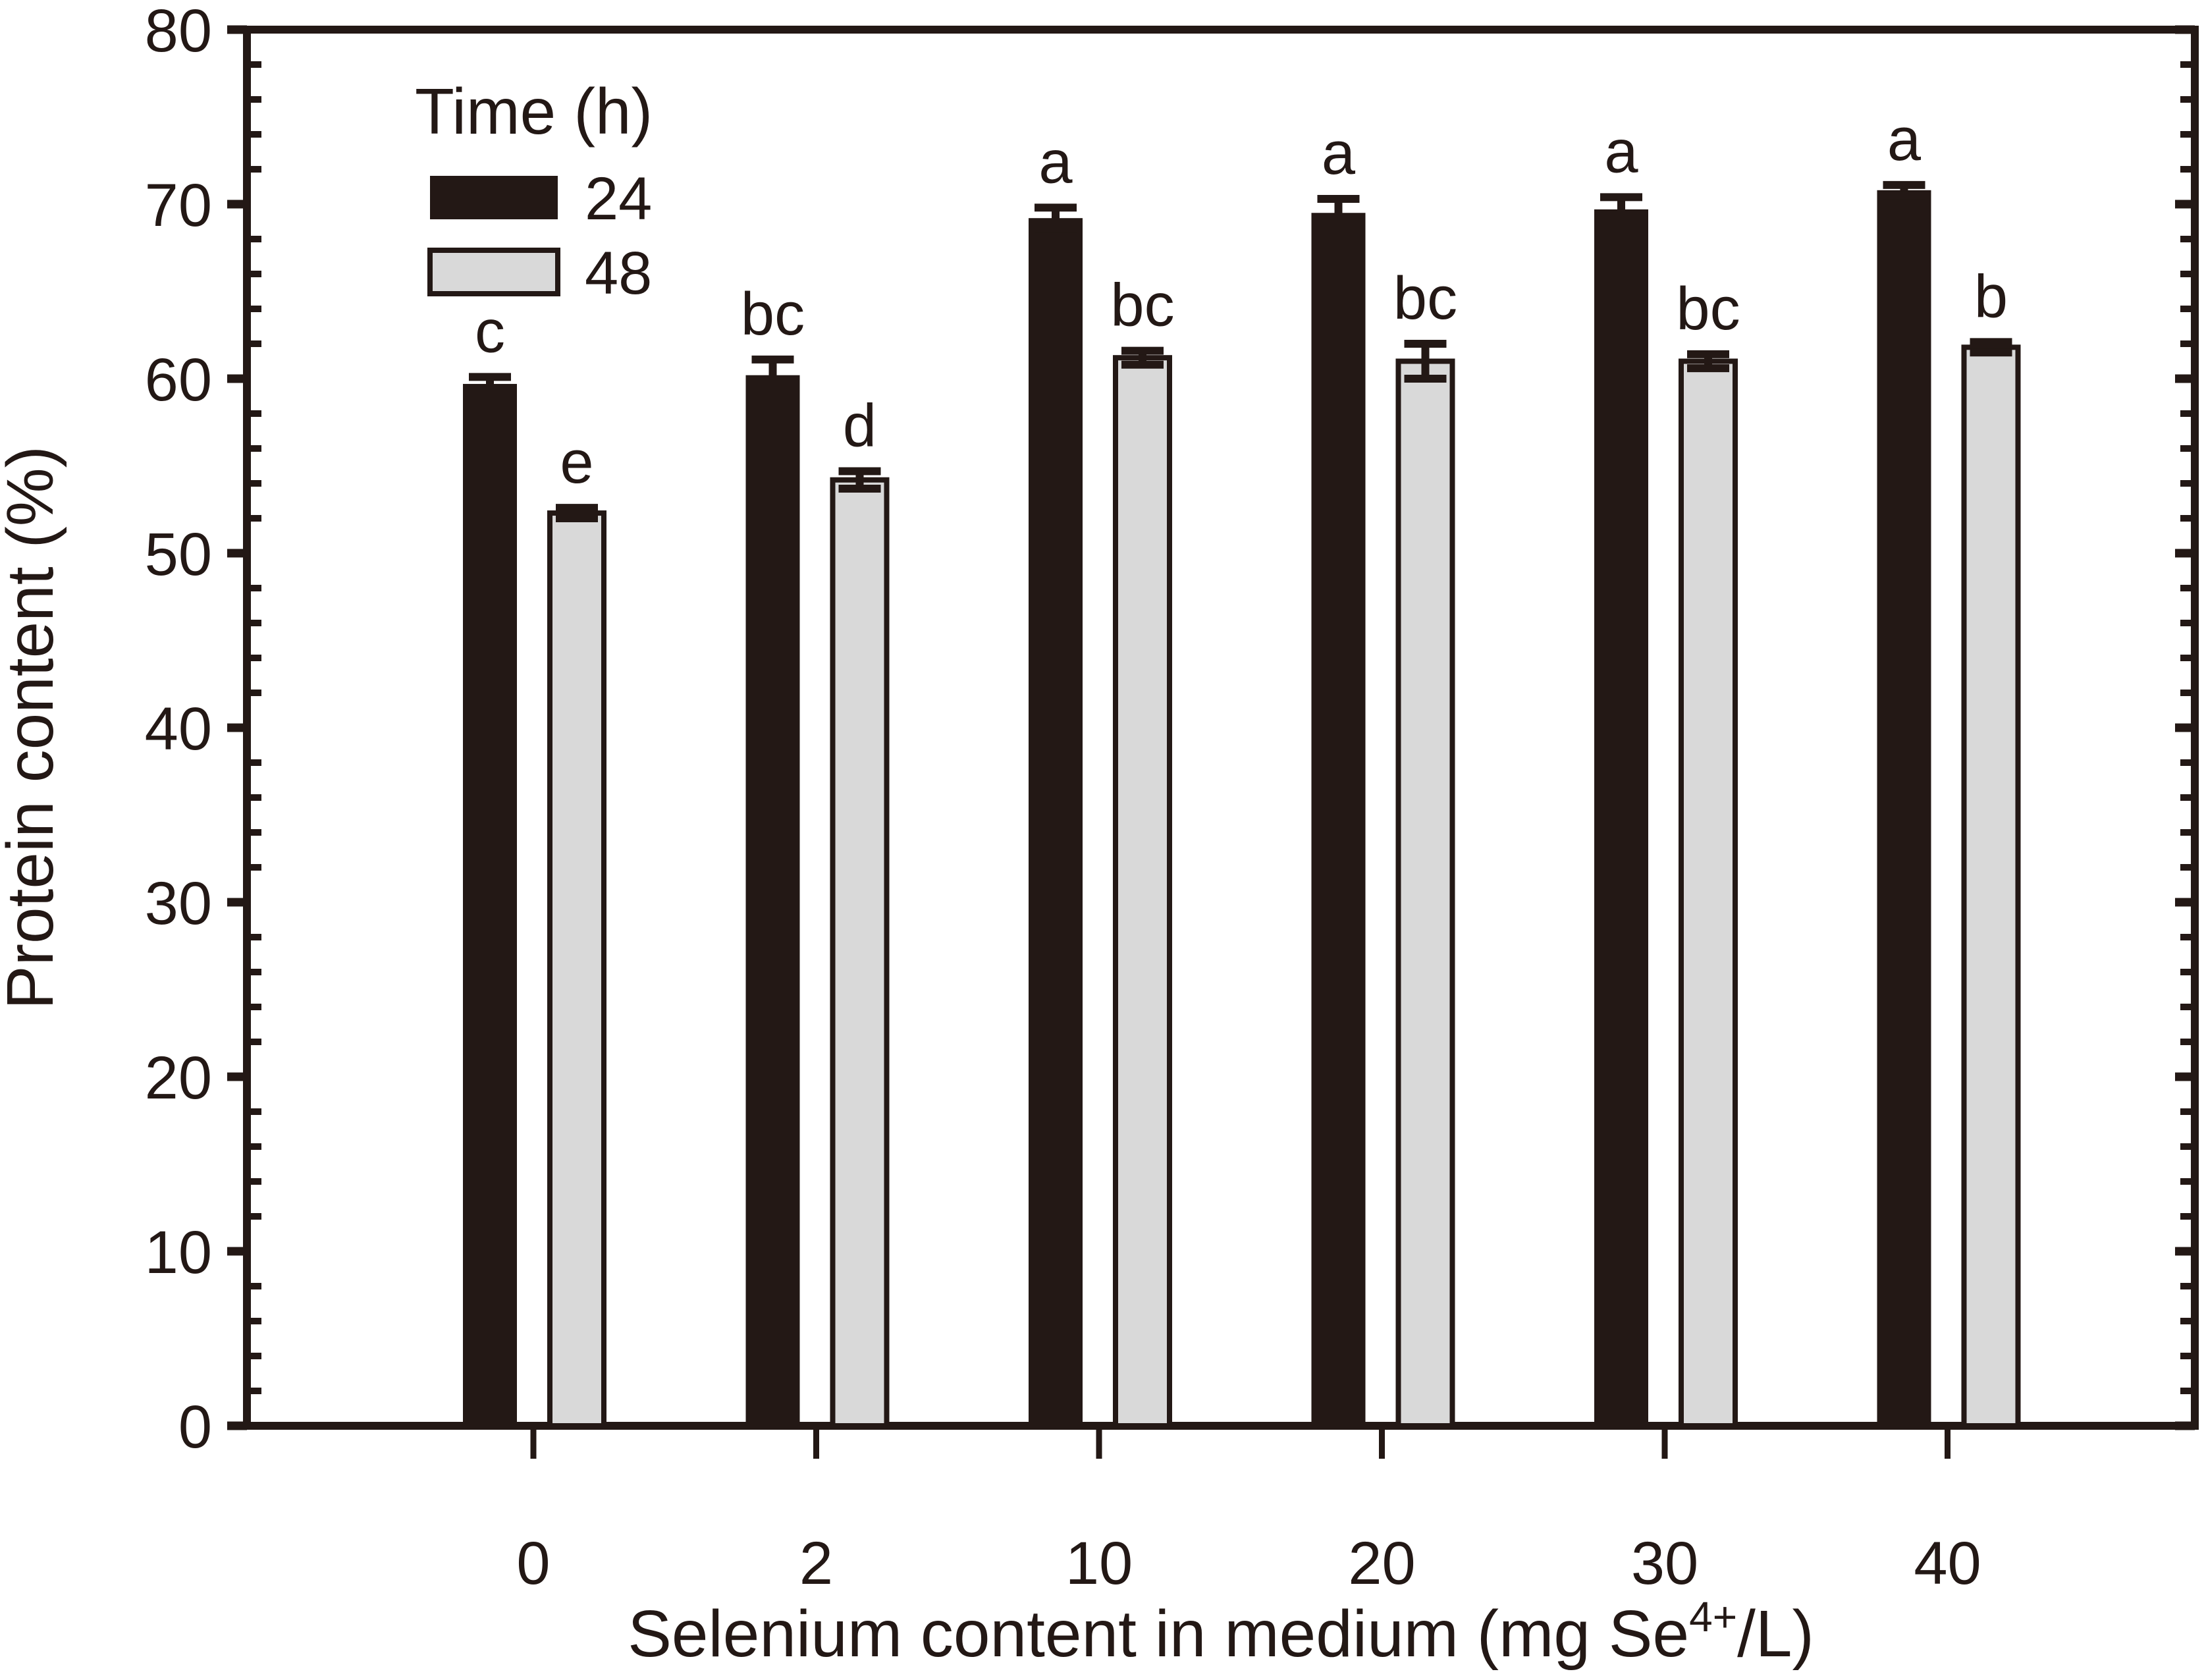  What do you see at coordinates (195, 1427) in the screenshot?
I see `y-tick-label: 0` at bounding box center [195, 1427].